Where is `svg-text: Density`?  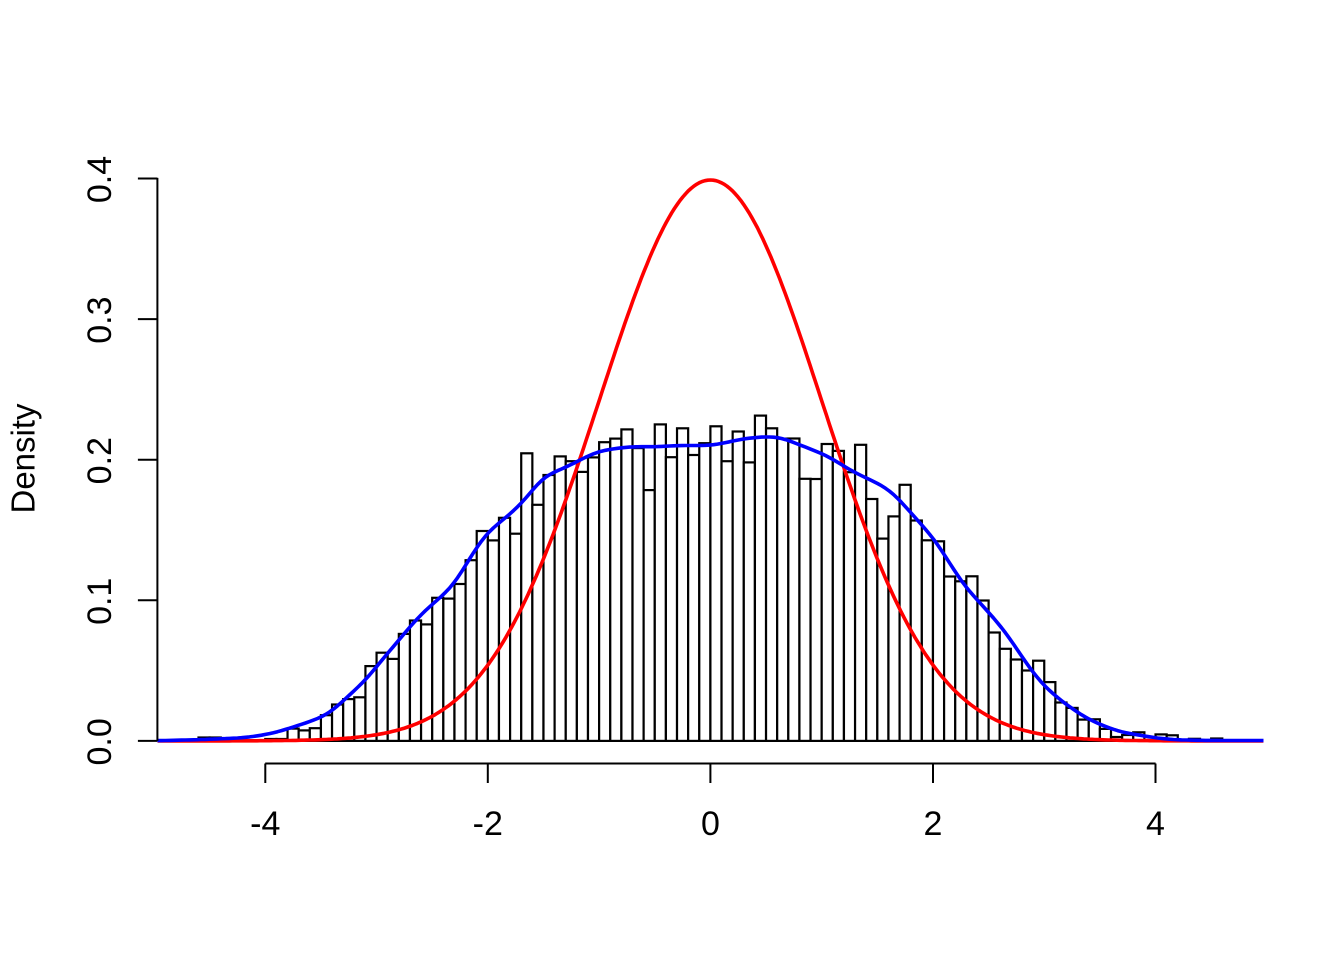
svg-text: Density is located at coordinates (23, 458).